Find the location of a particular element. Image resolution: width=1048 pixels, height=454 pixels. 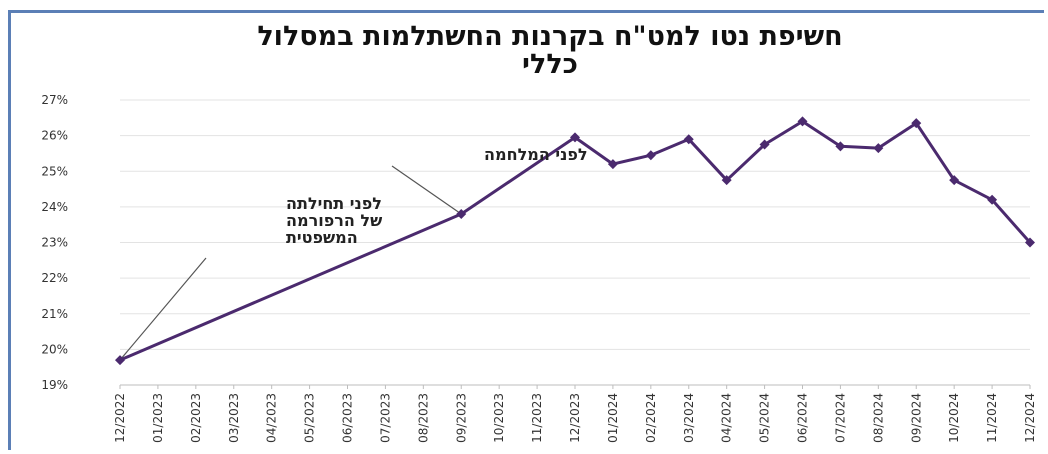

x-tick-label: 11/2023 is located at coordinates (537, 418).